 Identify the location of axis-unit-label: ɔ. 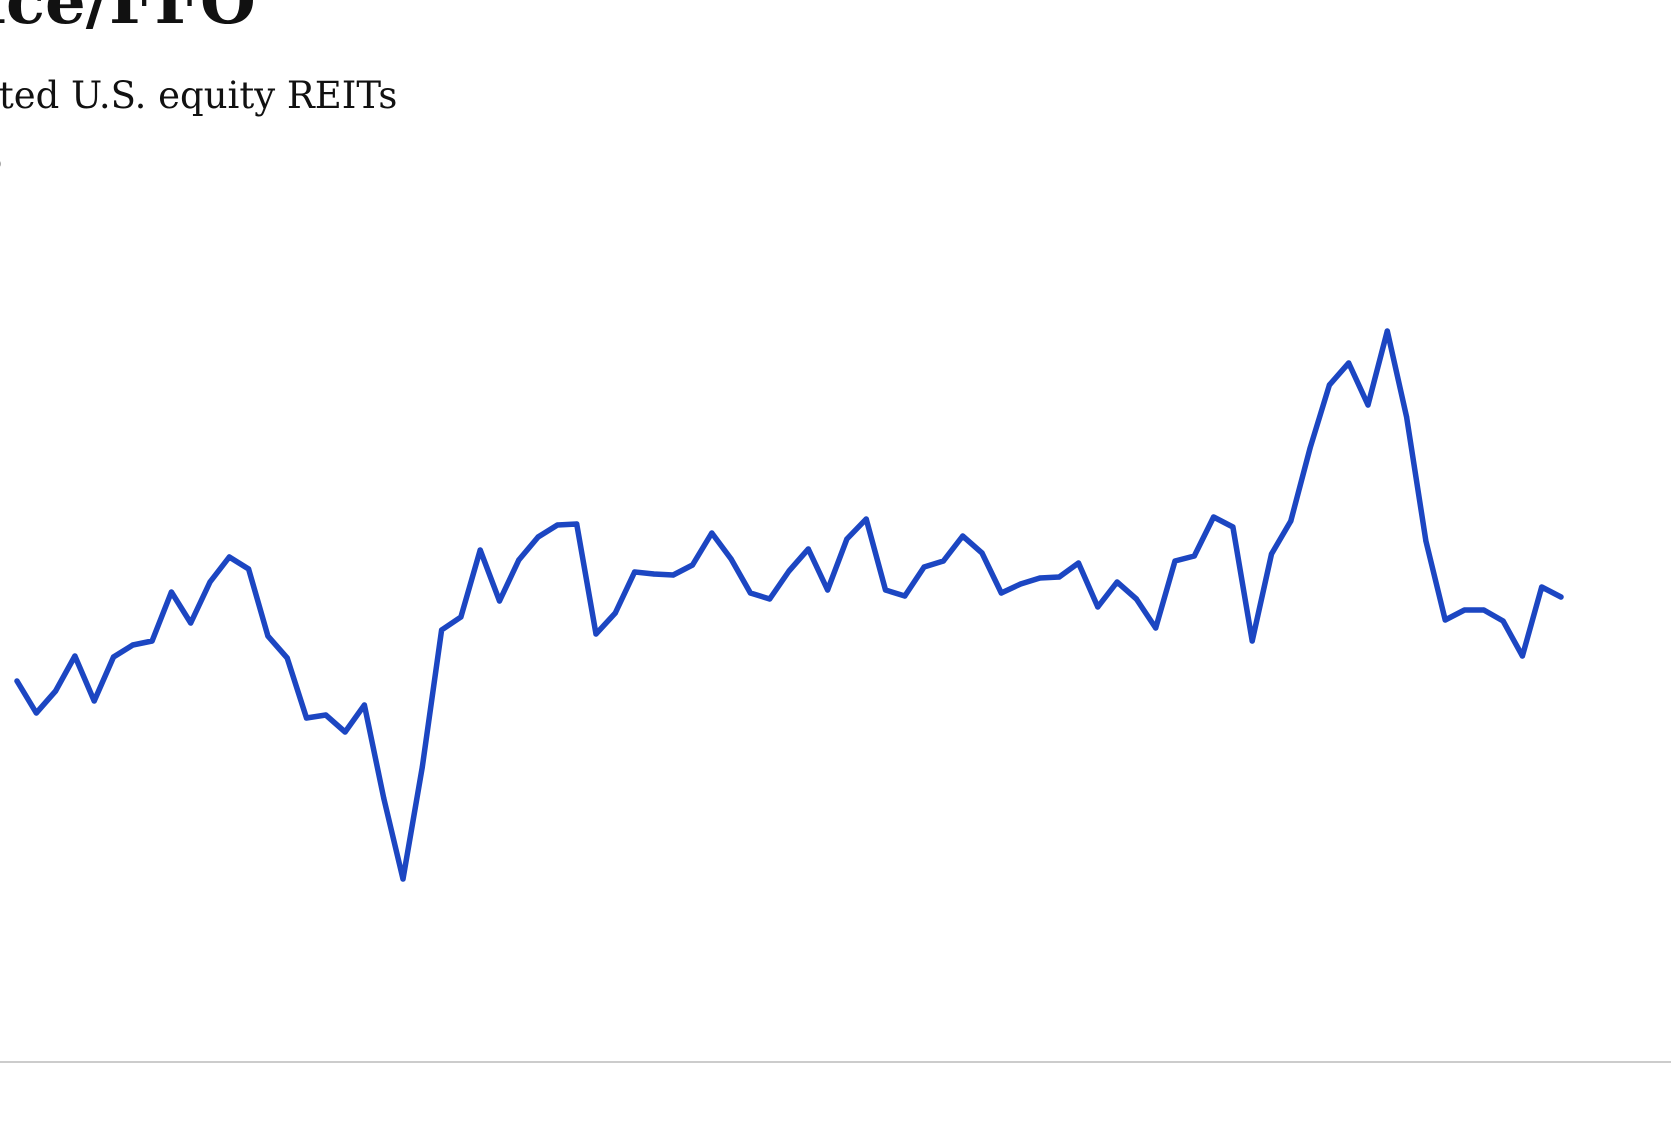
(1, 162).